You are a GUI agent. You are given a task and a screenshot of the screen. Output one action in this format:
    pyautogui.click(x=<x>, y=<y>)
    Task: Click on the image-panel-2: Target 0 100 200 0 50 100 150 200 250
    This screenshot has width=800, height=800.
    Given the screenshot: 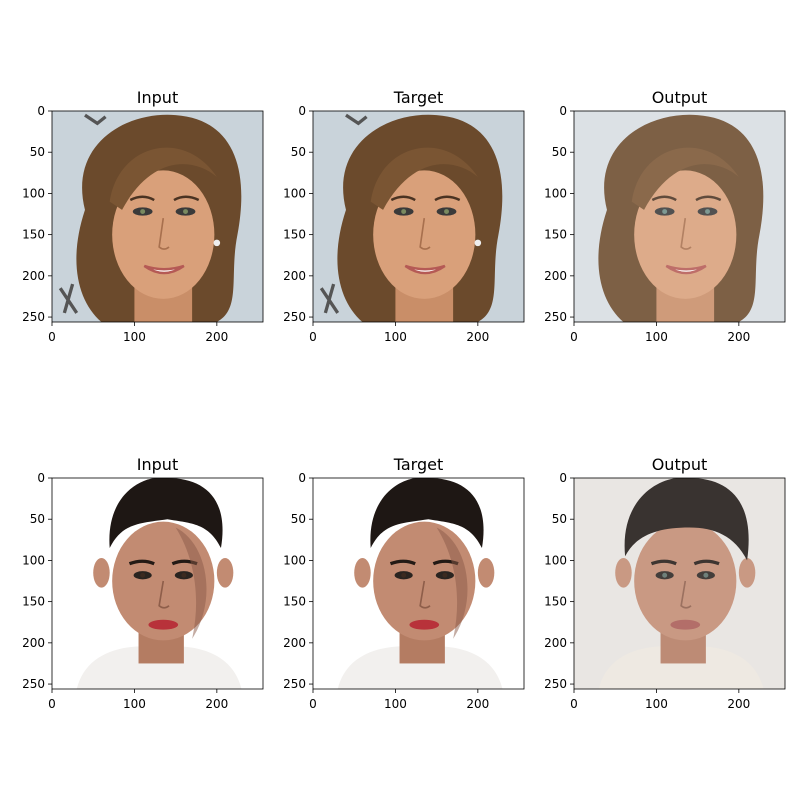 What is the action you would take?
    pyautogui.click(x=404, y=216)
    